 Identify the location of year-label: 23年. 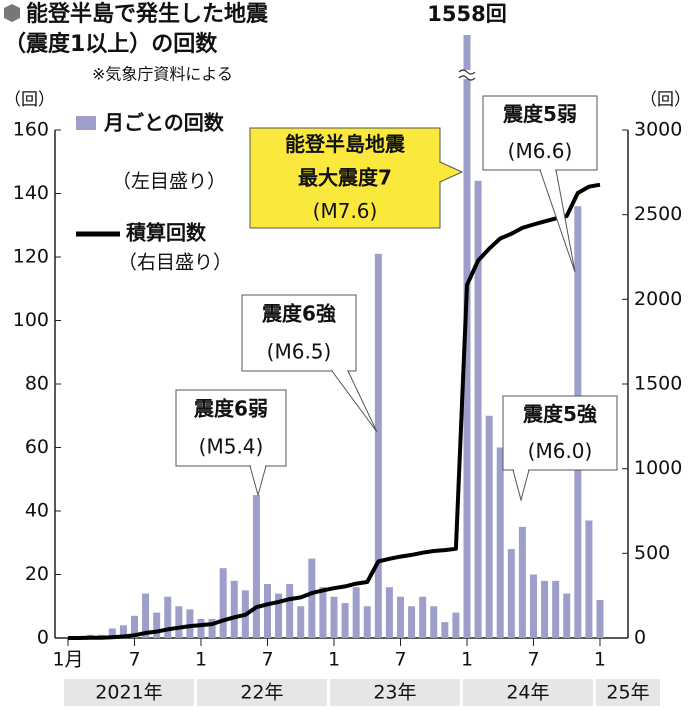
(394, 693).